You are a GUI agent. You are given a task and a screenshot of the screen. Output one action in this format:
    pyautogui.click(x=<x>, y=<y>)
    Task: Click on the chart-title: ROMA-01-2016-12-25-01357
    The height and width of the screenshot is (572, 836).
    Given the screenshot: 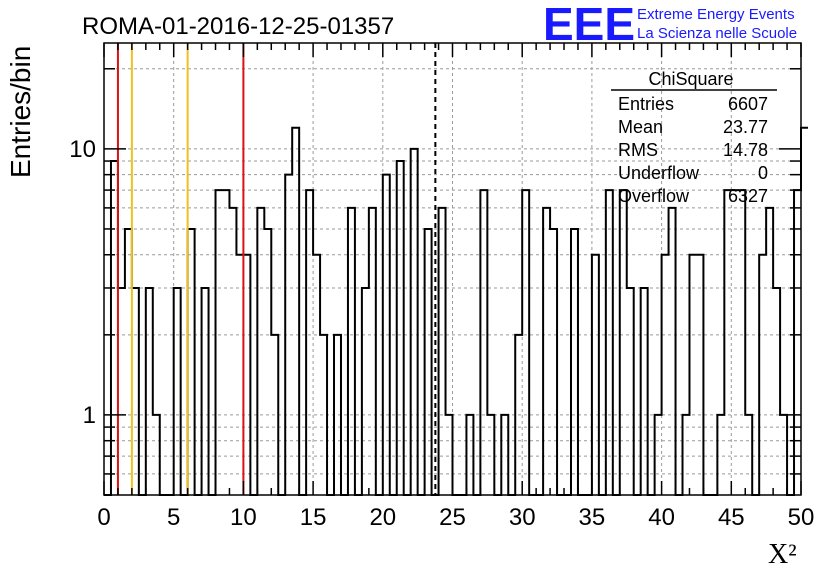 What is the action you would take?
    pyautogui.click(x=238, y=26)
    